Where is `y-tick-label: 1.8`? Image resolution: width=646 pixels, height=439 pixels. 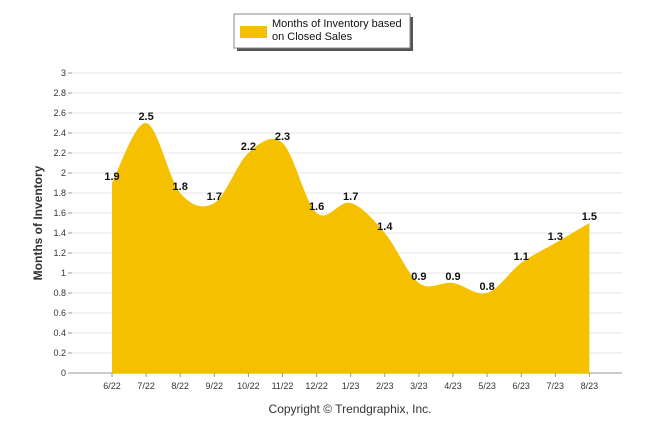 y-tick-label: 1.8 is located at coordinates (59, 193).